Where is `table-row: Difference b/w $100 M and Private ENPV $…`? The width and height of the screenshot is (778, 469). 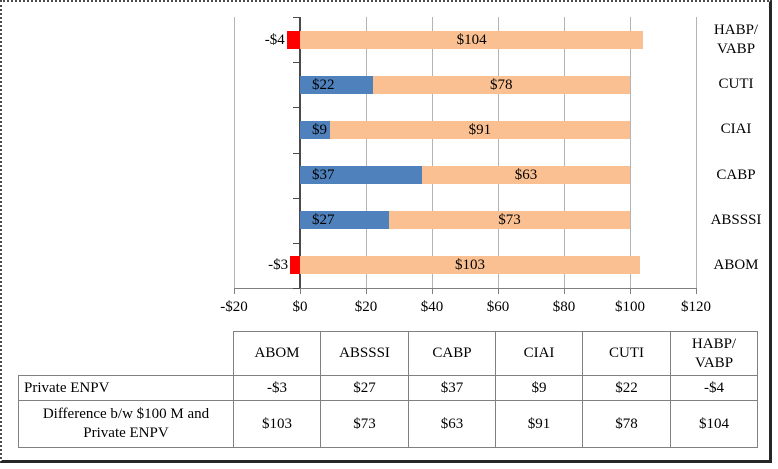 table-row: Difference b/w $100 M and Private ENPV $… is located at coordinates (388, 424).